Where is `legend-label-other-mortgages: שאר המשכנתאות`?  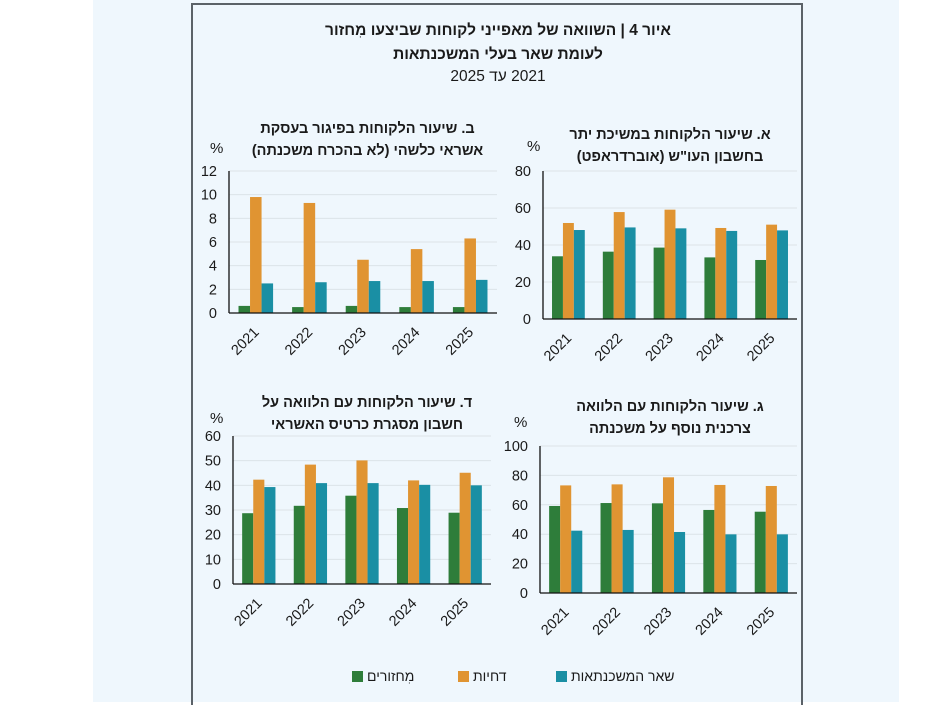 legend-label-other-mortgages: שאר המשכנתאות is located at coordinates (623, 676).